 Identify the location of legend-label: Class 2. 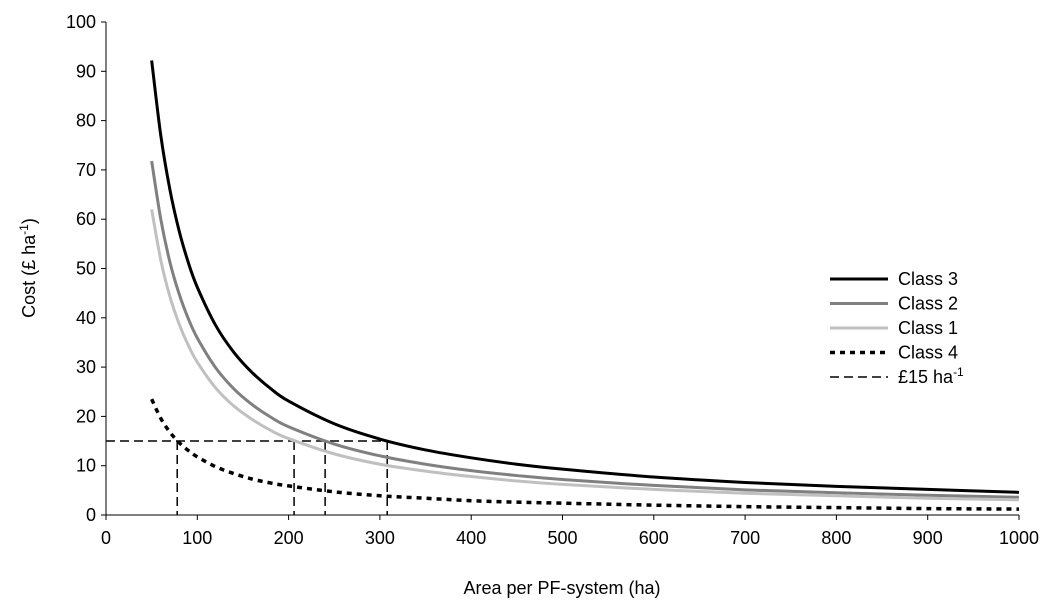
(928, 304).